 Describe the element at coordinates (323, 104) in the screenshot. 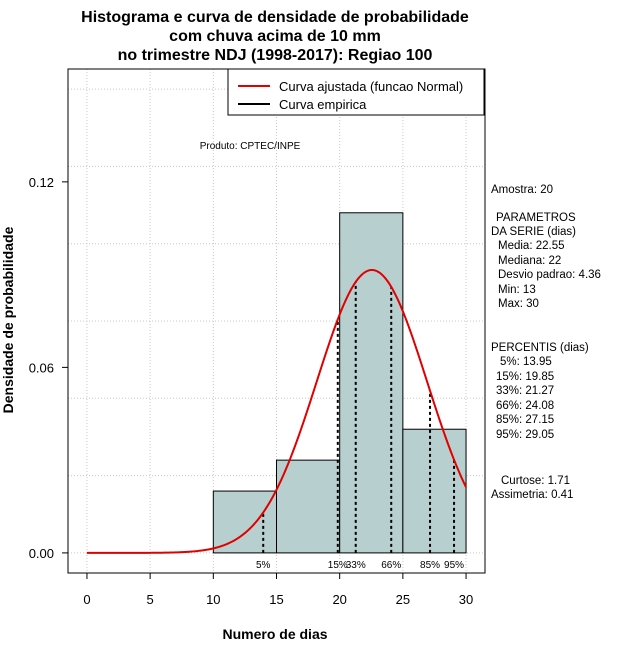

I see `legend-label-empirical: Curva empirica` at that location.